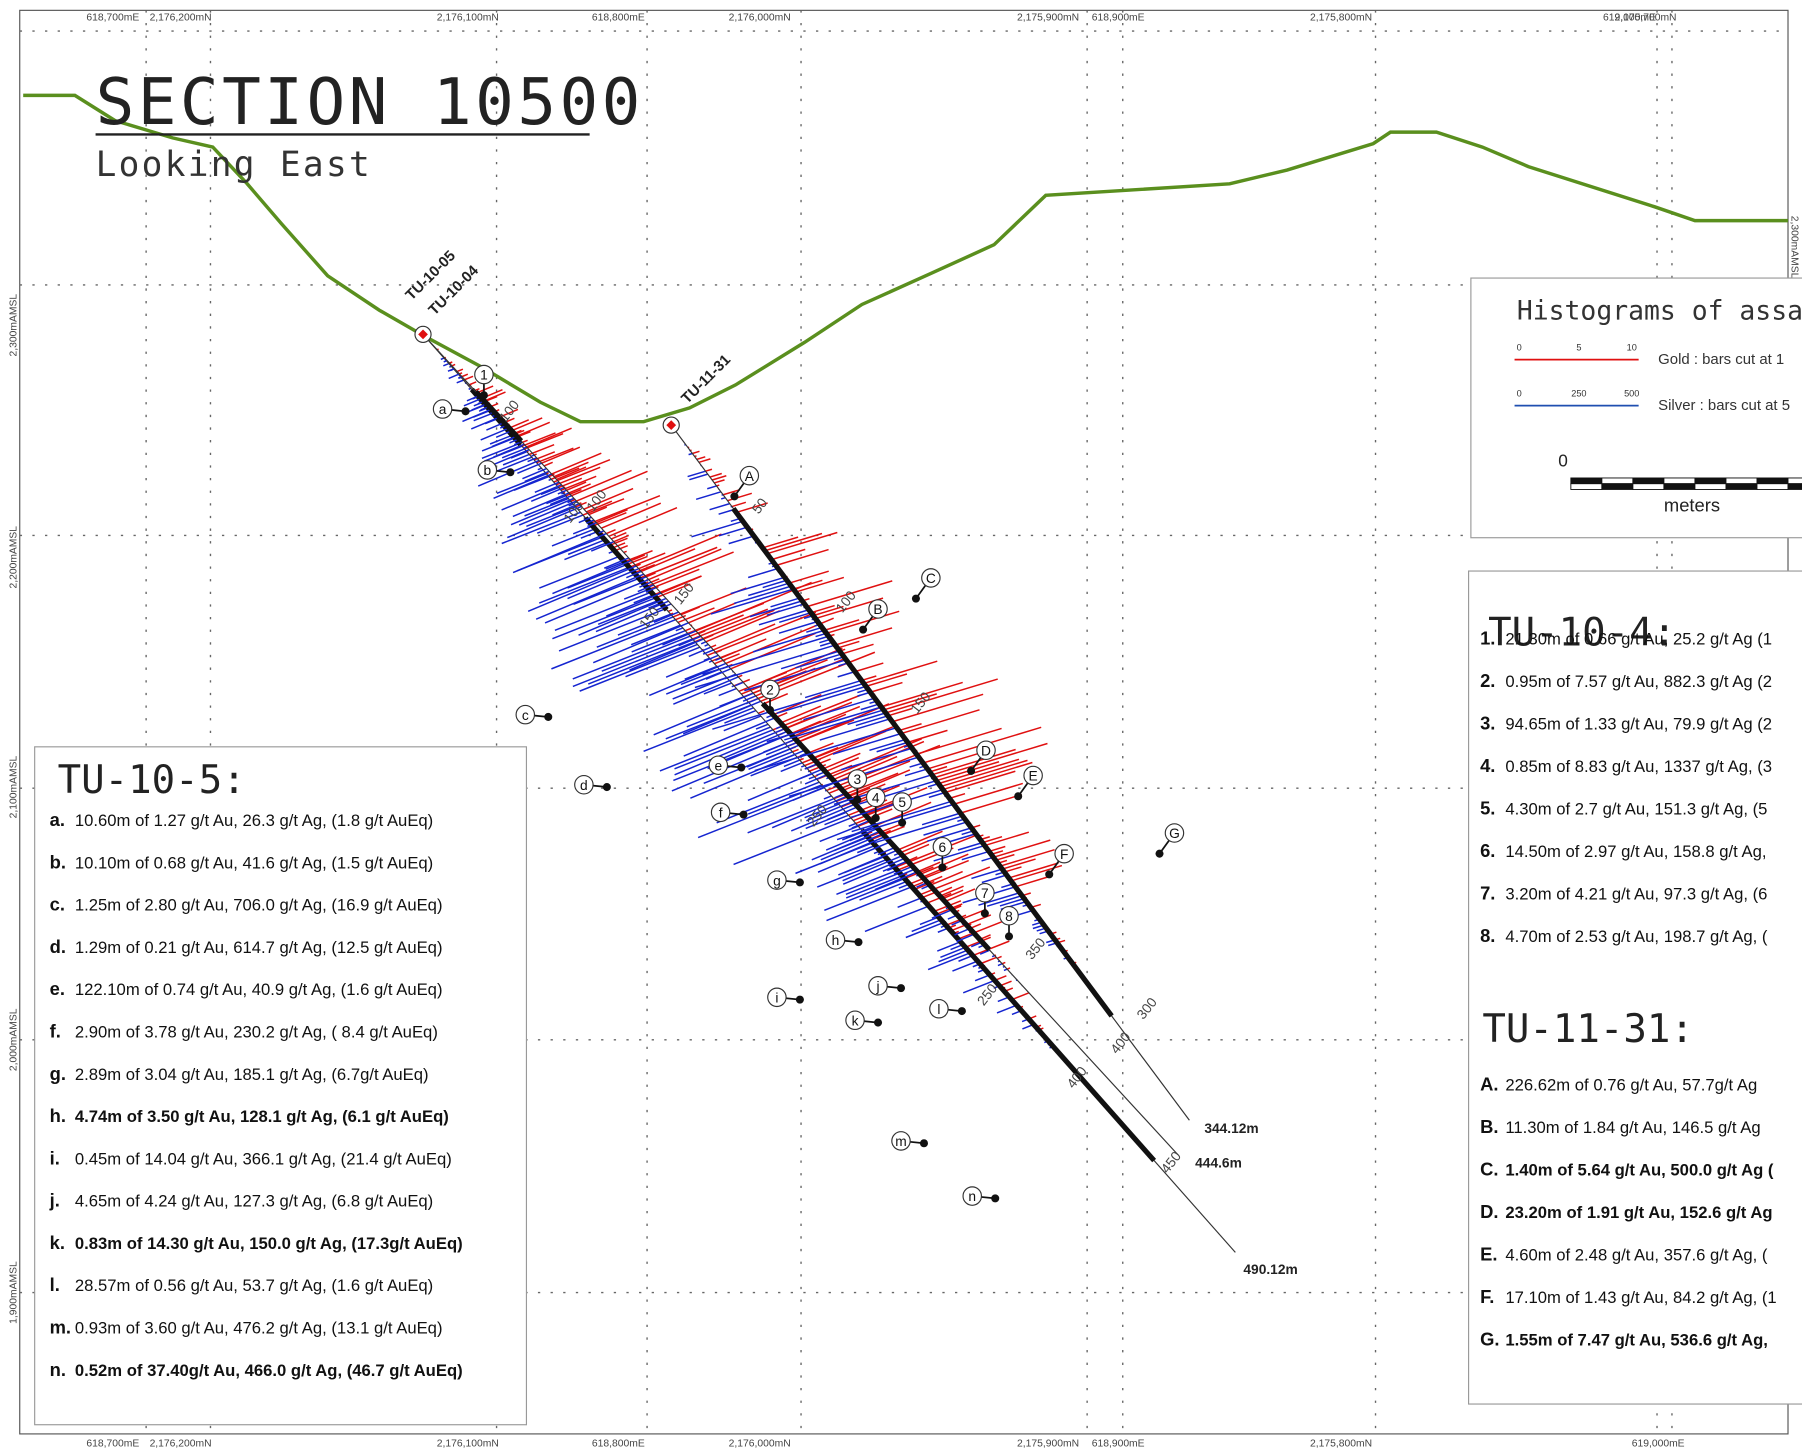  What do you see at coordinates (943, 847) in the screenshot?
I see `marker-label: 6` at bounding box center [943, 847].